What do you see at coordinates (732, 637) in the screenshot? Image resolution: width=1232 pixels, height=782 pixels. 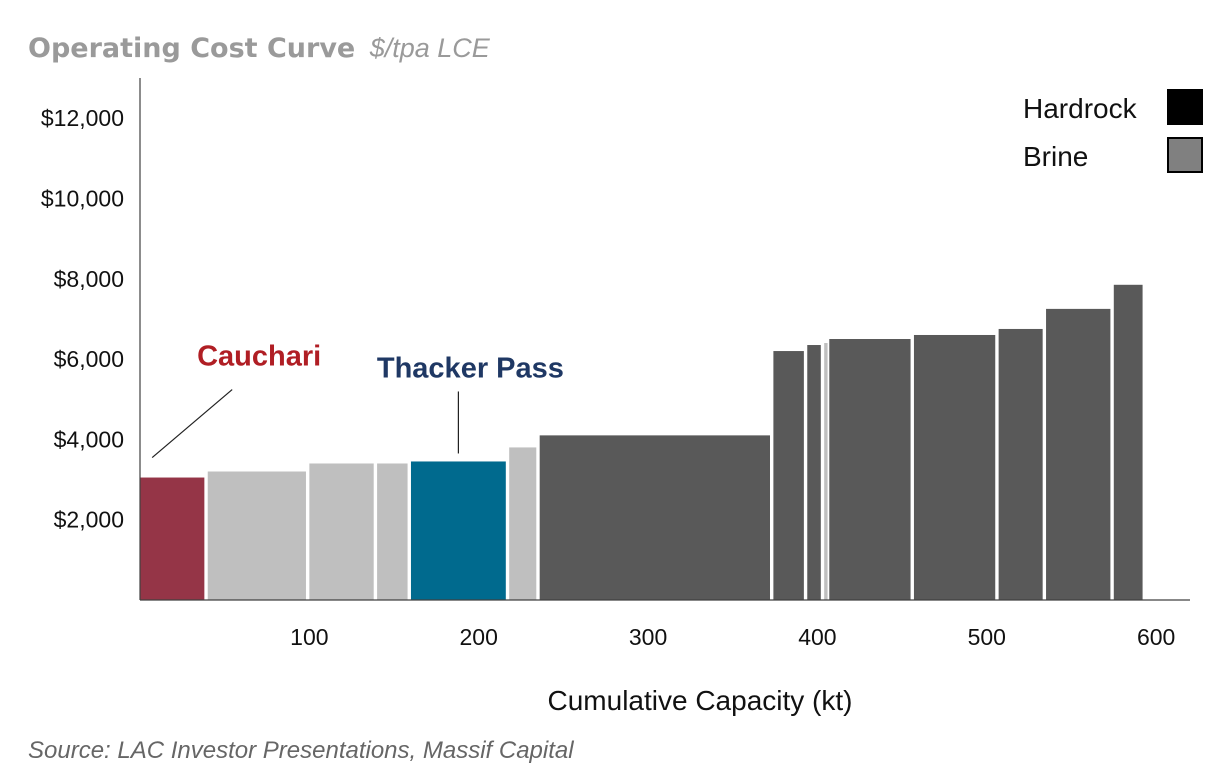 I see `x-tick-labels: 100 200 300 400 500 600` at bounding box center [732, 637].